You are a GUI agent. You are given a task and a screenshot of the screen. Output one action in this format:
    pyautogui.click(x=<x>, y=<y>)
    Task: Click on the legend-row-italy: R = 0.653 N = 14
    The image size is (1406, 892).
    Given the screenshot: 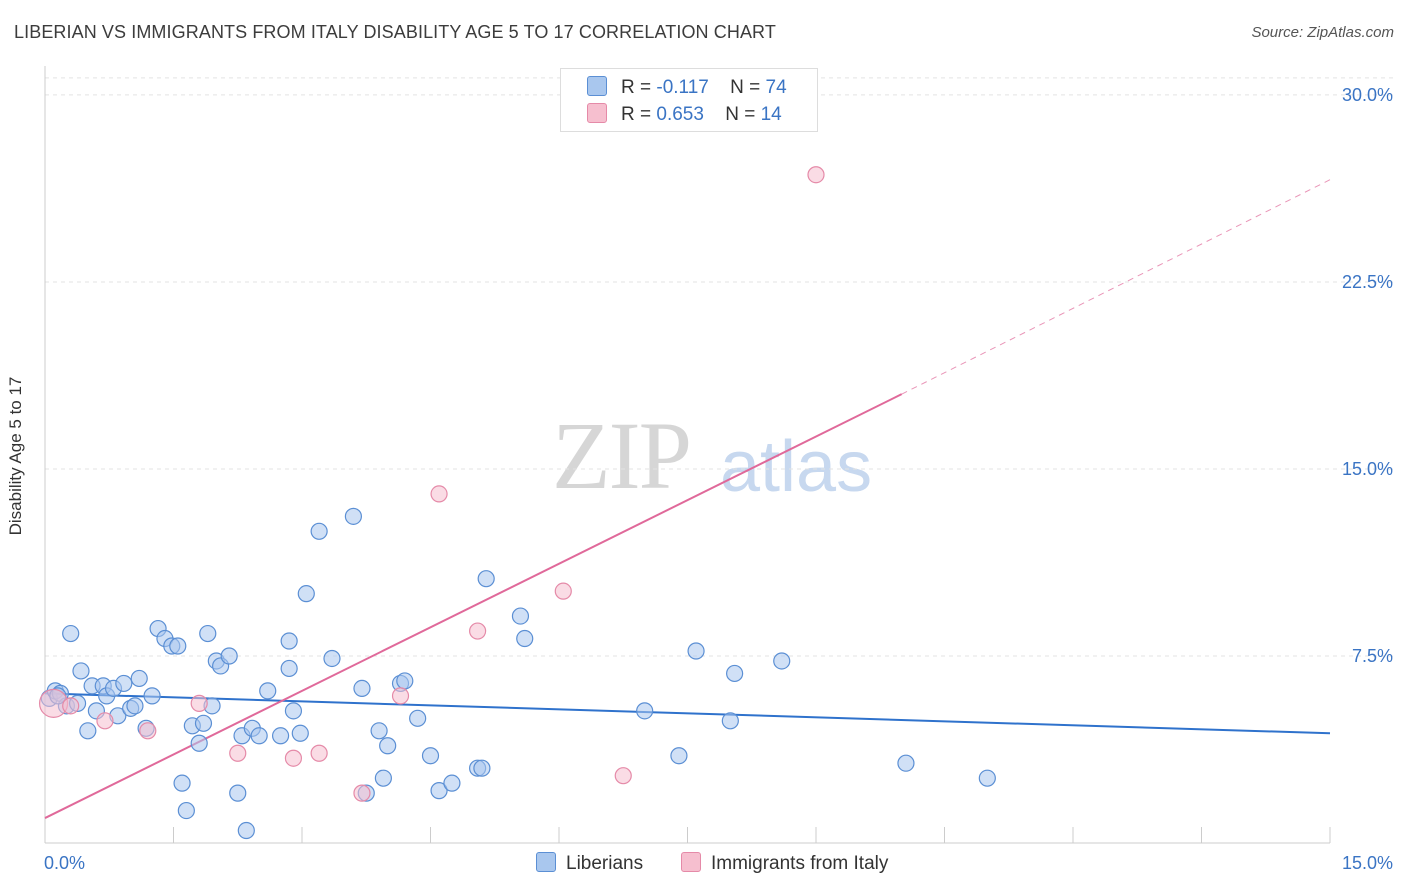 What is the action you would take?
    pyautogui.click(x=684, y=114)
    